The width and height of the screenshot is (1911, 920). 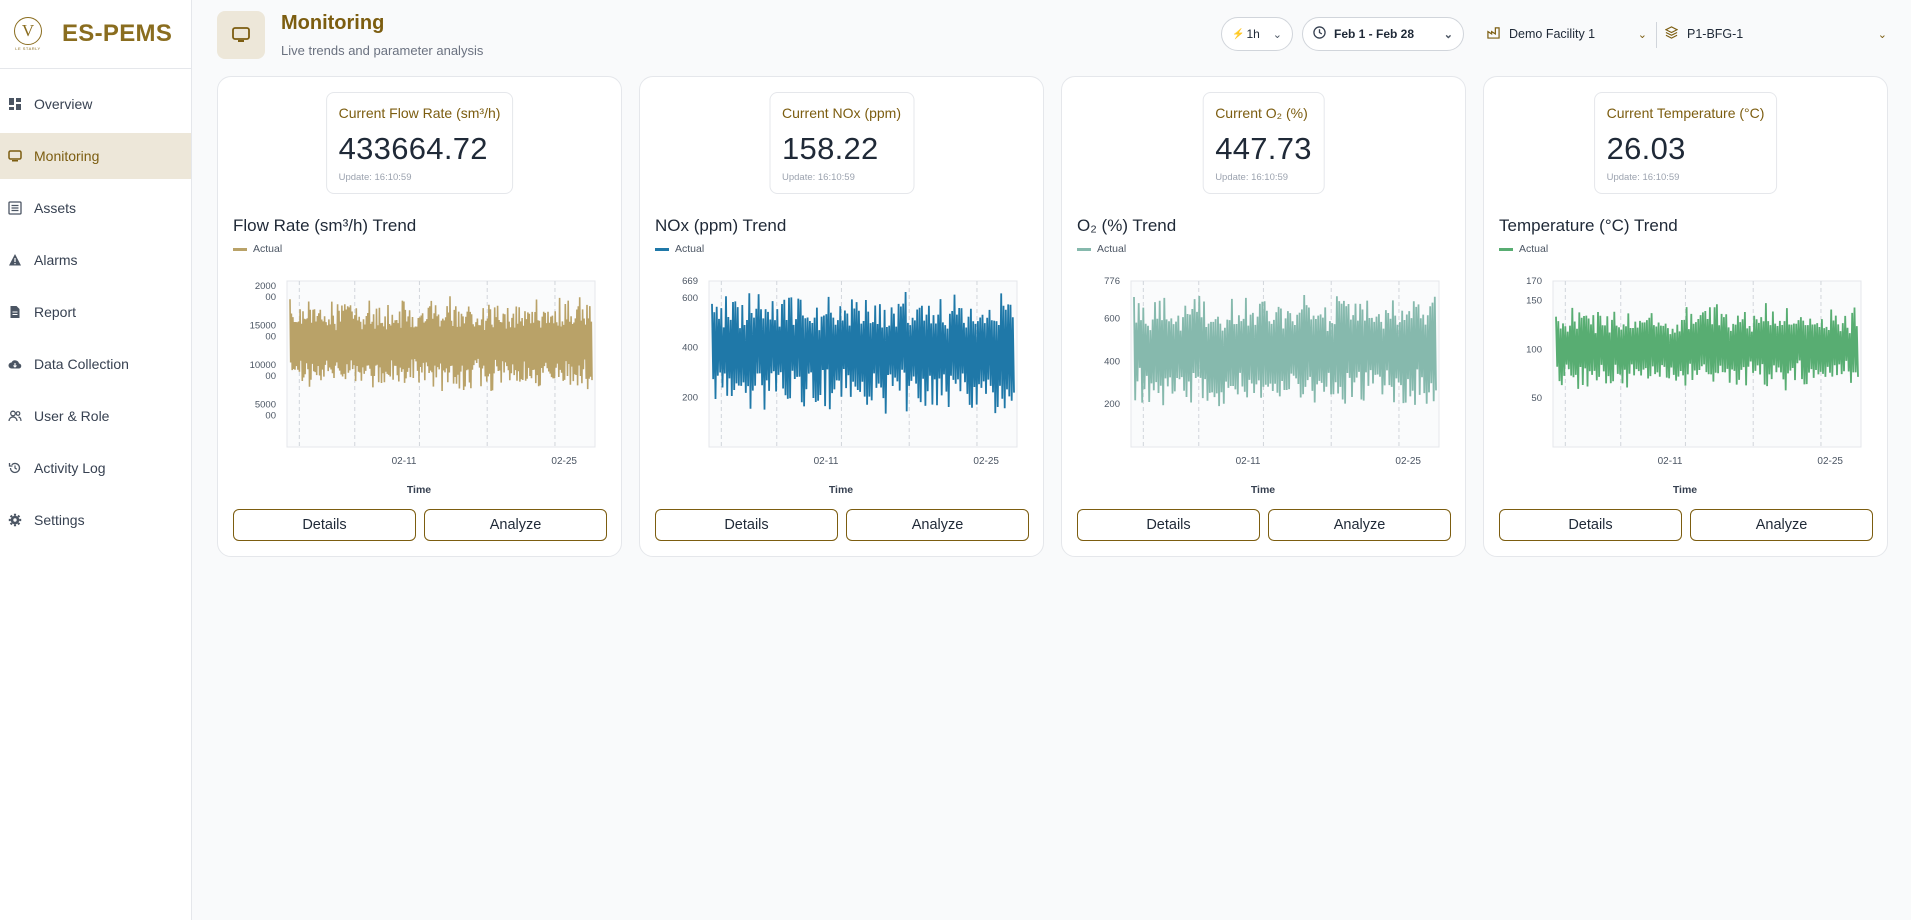 I want to click on current-value-label: Current NOx (ppm), so click(x=841, y=113).